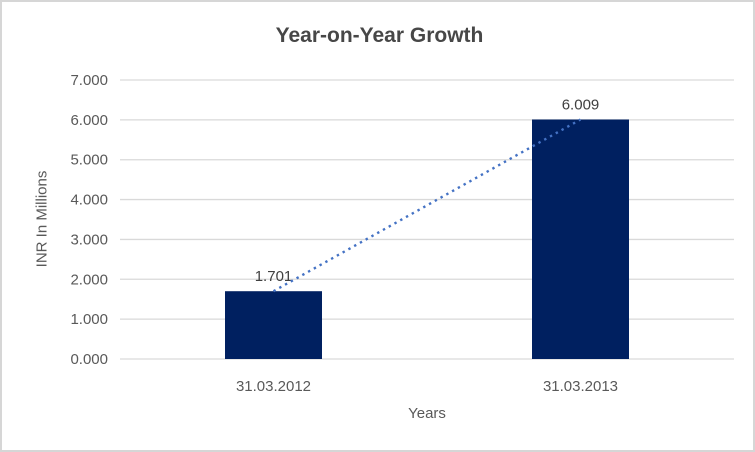 The width and height of the screenshot is (755, 452). I want to click on y-tick-label: 4.000, so click(89, 200).